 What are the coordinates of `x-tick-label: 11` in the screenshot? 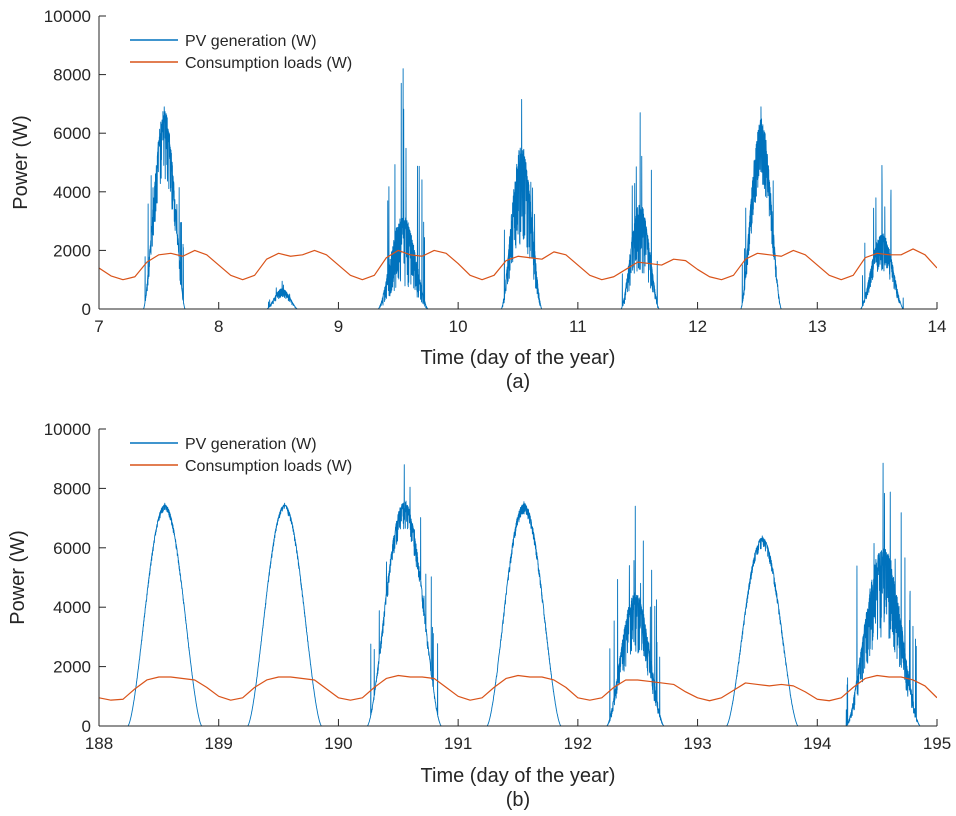 It's located at (578, 326).